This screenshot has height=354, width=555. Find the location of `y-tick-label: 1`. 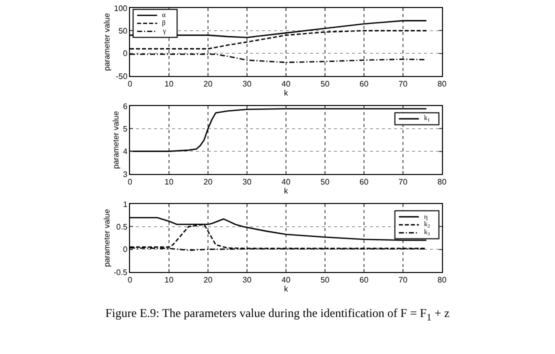

y-tick-label: 1 is located at coordinates (125, 204).